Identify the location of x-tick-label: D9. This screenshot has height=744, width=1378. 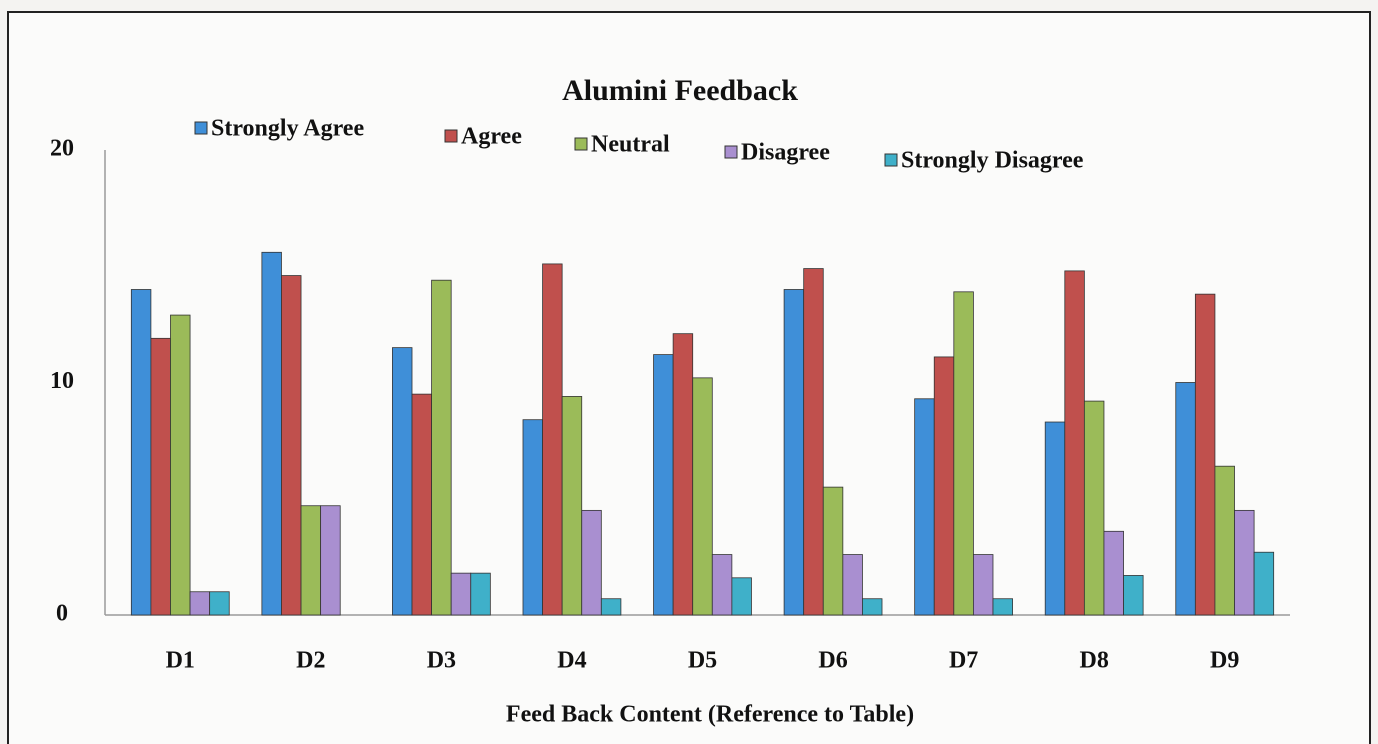
(1224, 661).